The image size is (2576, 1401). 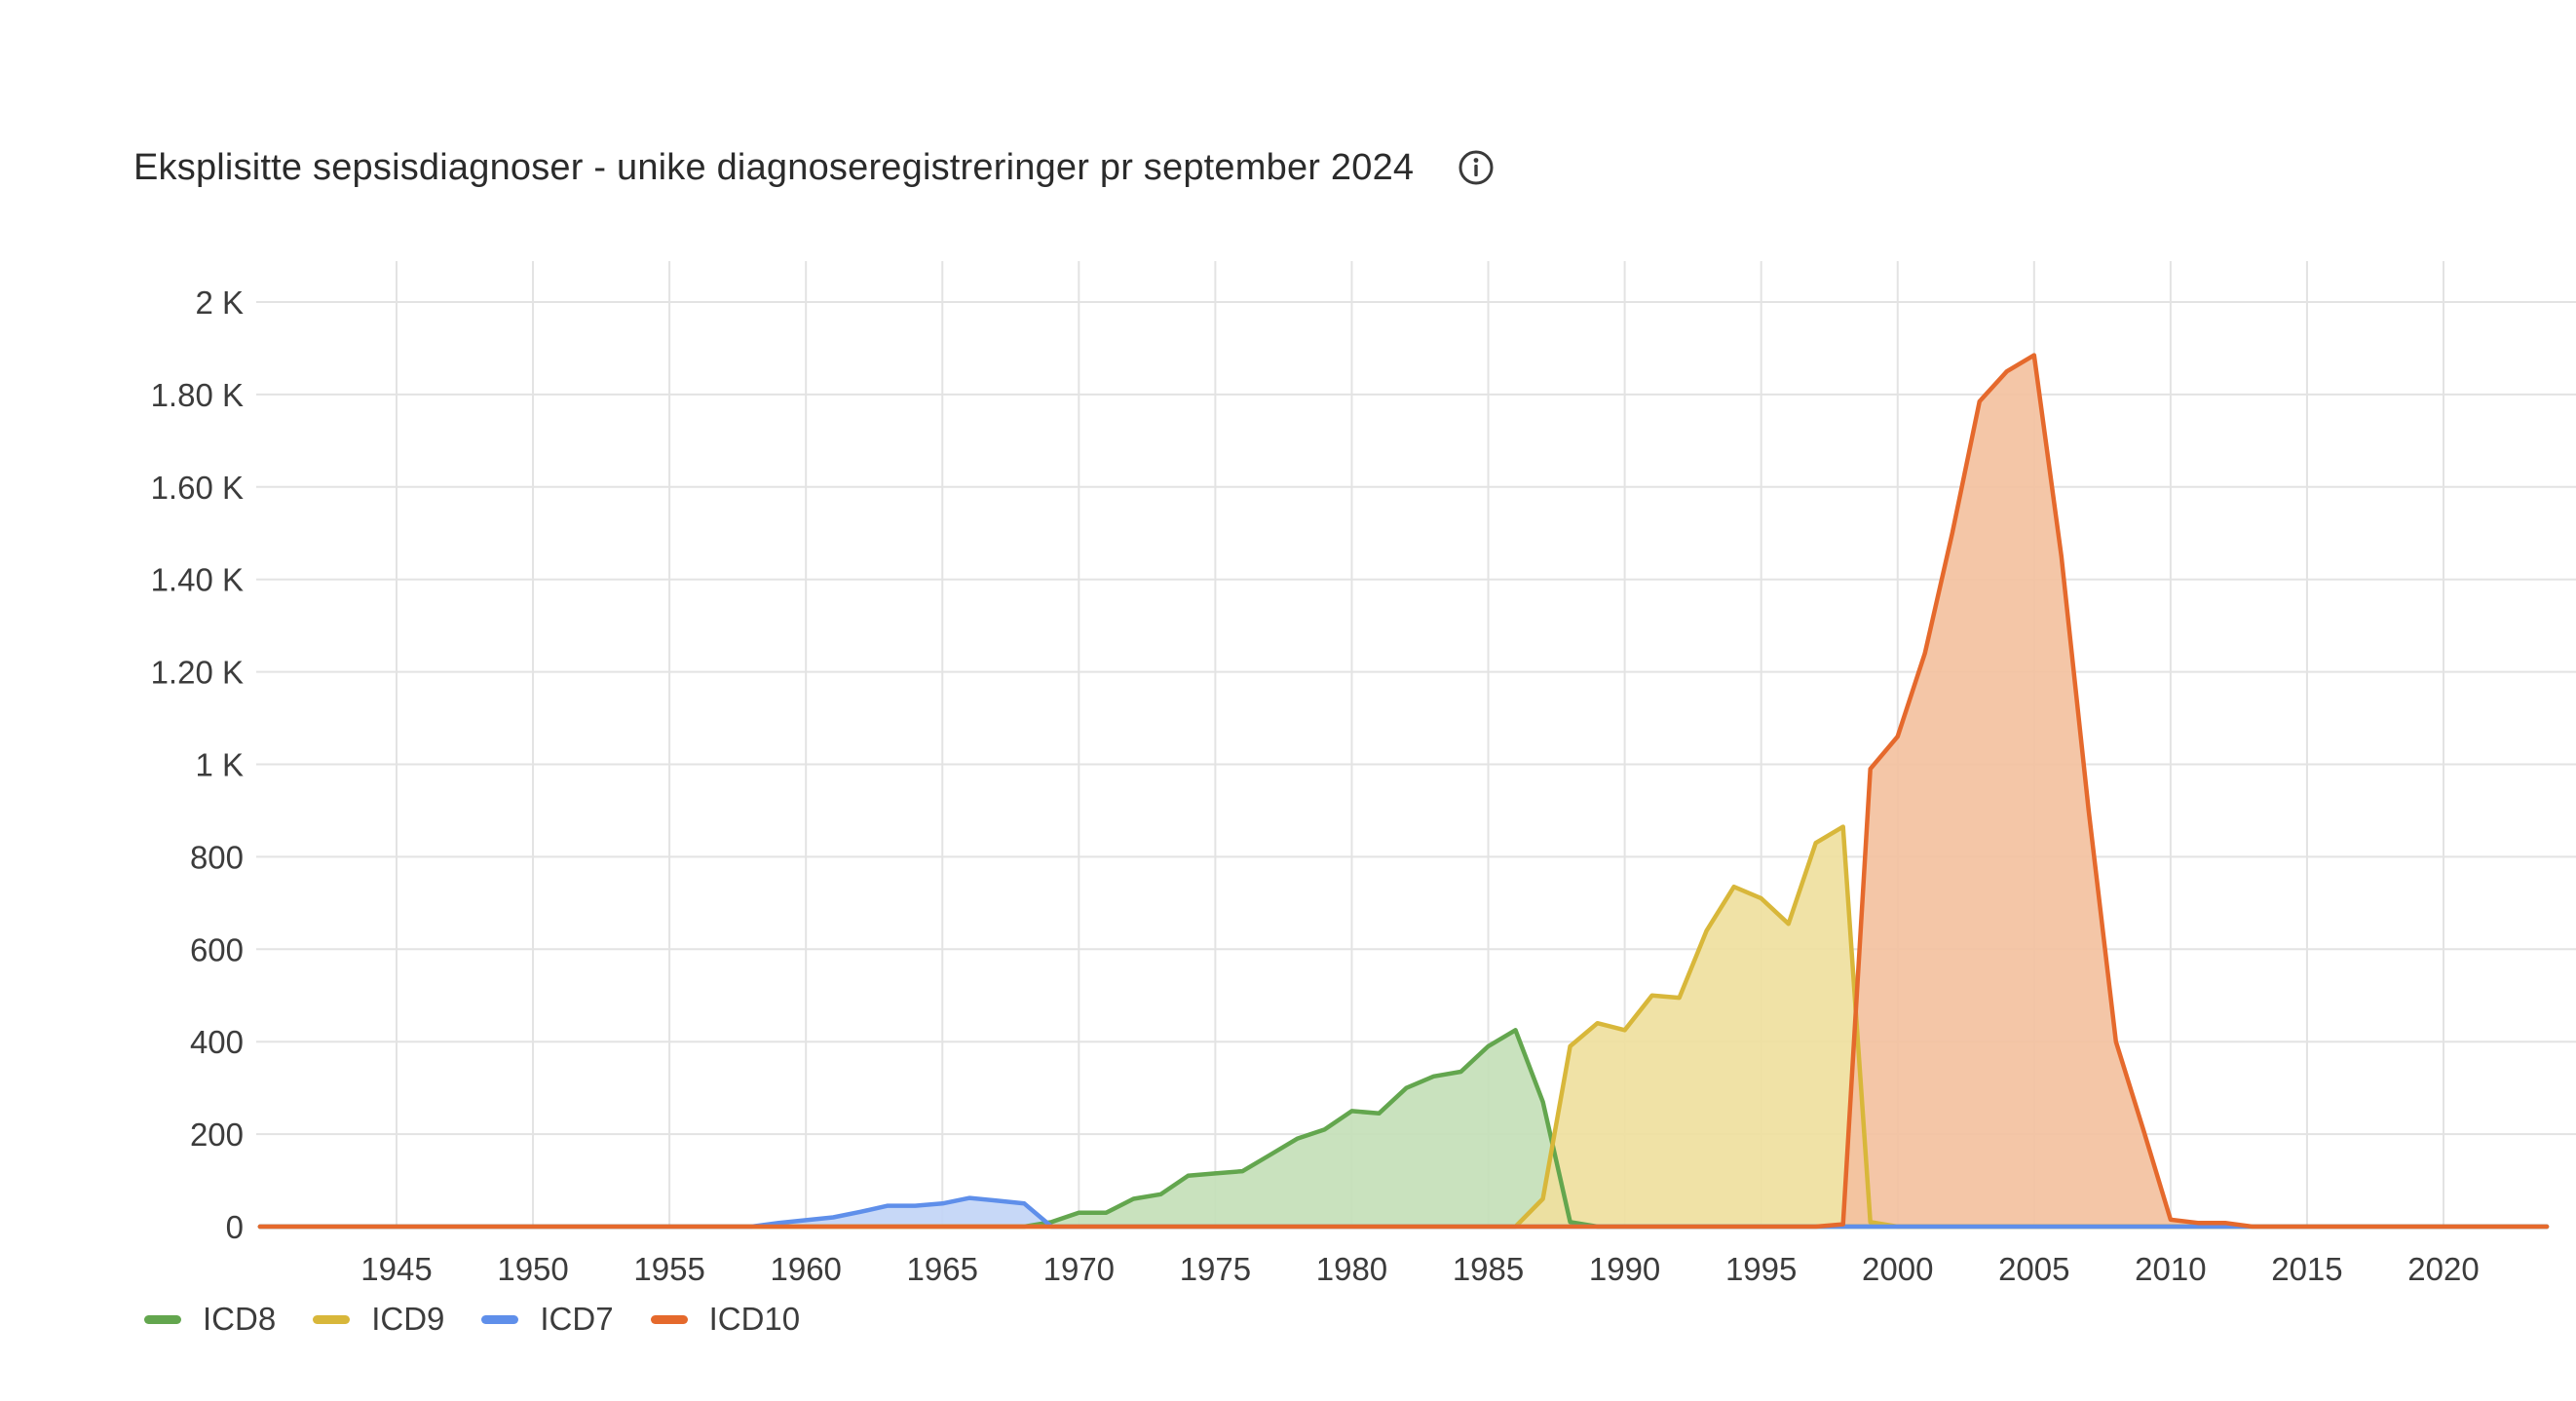 What do you see at coordinates (754, 1319) in the screenshot?
I see `legend-label: ICD10` at bounding box center [754, 1319].